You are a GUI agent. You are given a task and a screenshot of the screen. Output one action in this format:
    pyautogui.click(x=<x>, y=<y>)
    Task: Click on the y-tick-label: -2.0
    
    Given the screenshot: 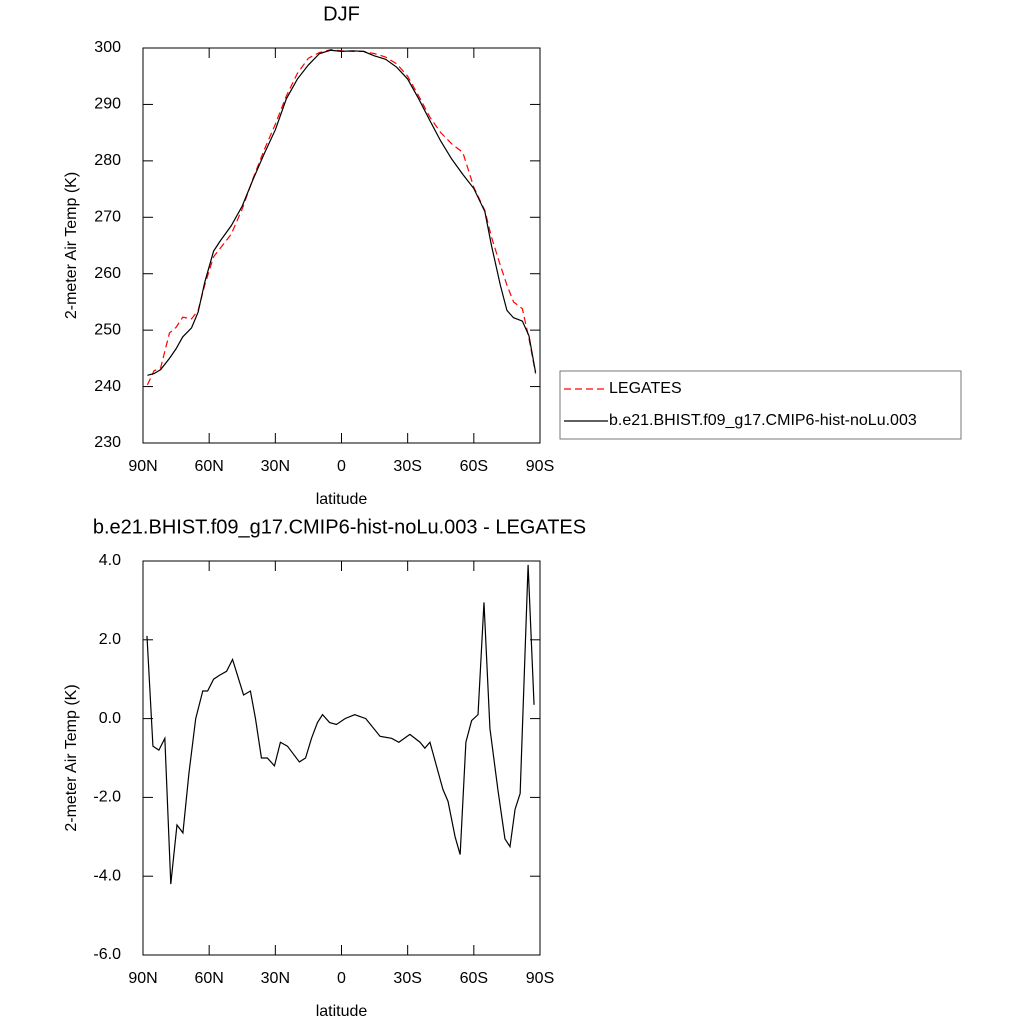 What is the action you would take?
    pyautogui.click(x=107, y=797)
    